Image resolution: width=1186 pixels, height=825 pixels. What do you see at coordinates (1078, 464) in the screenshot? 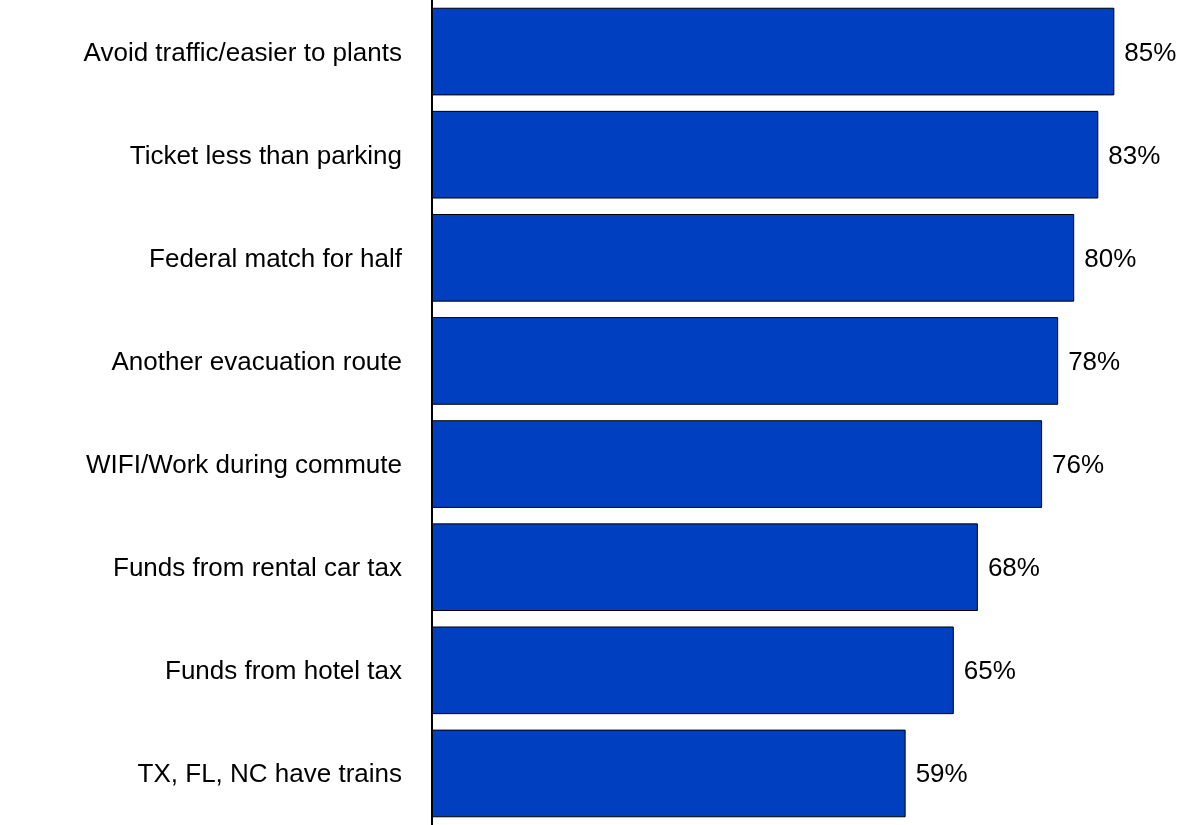
I see `data-label: 76%` at bounding box center [1078, 464].